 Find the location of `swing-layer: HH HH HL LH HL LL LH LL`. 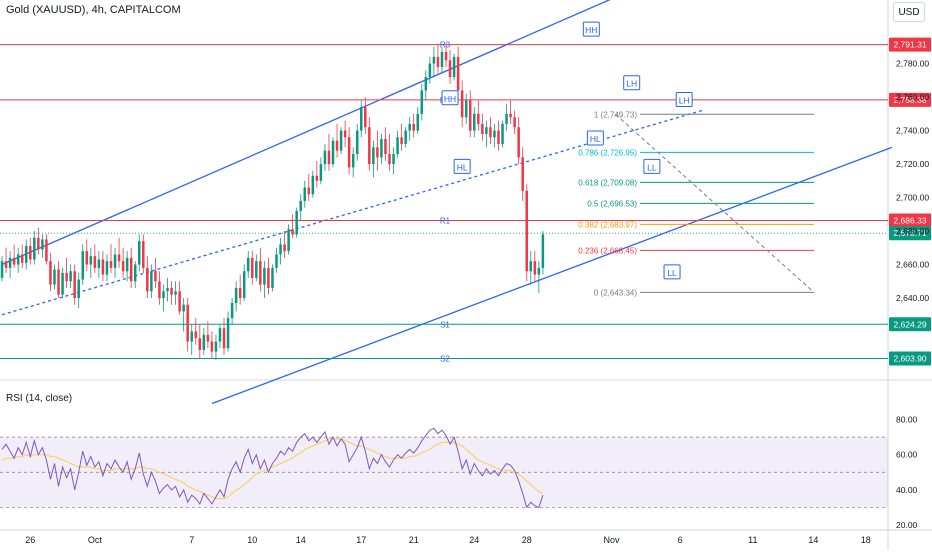

swing-layer: HH HH HL LH HL LL LH LL is located at coordinates (567, 150).